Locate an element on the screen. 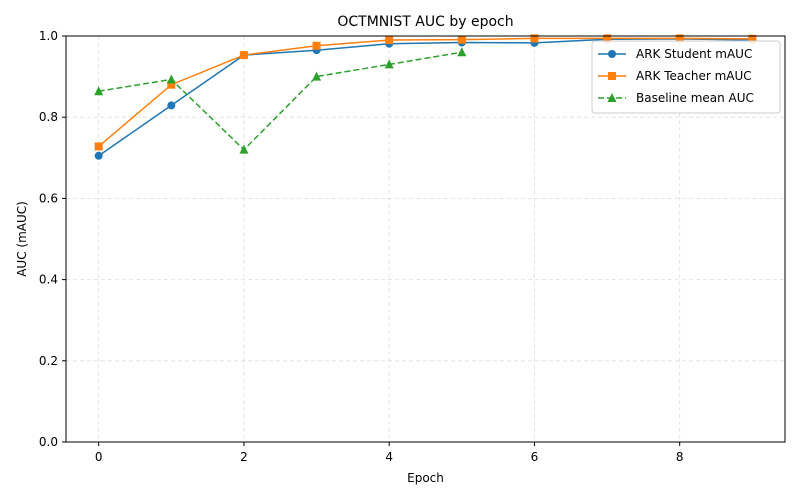 The image size is (800, 500). y-tick-label: 0.8 is located at coordinates (48, 117).